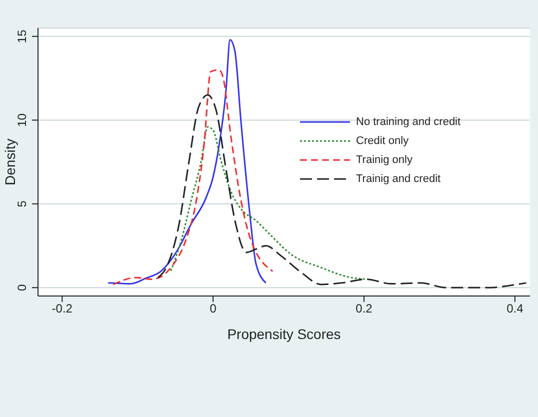 Image resolution: width=538 pixels, height=417 pixels. What do you see at coordinates (22, 120) in the screenshot?
I see `y-tick-label: 10` at bounding box center [22, 120].